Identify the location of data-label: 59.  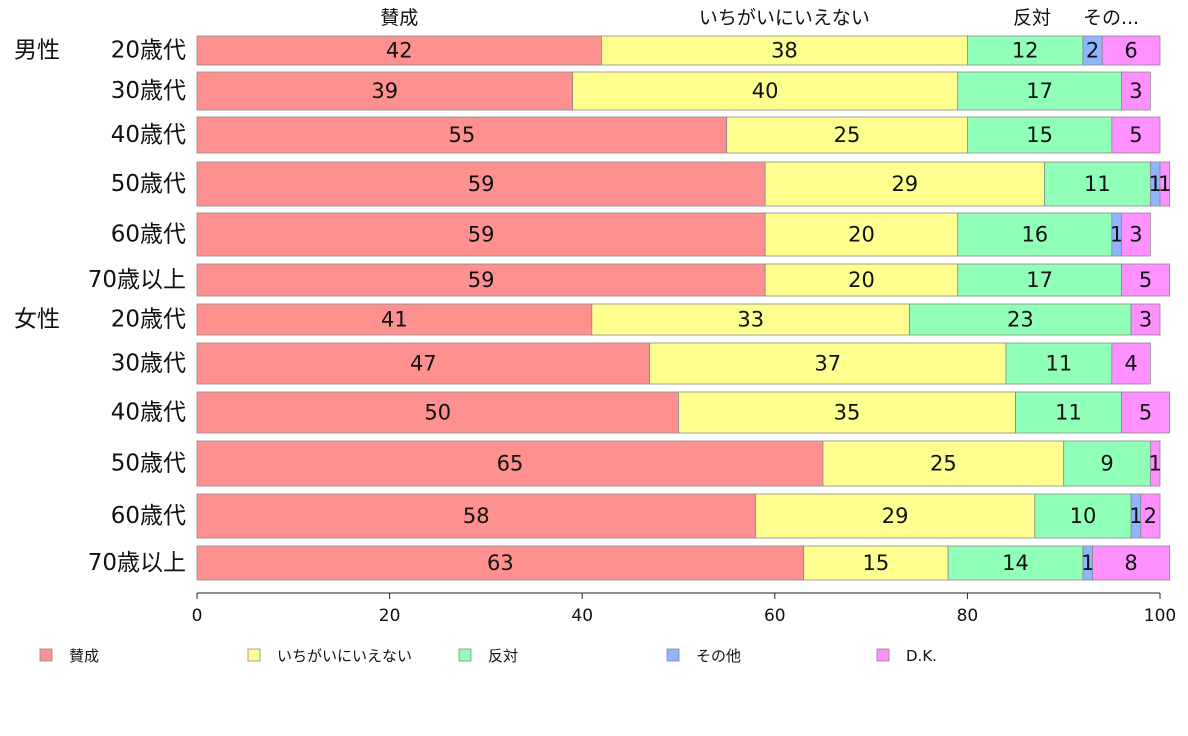
(481, 235).